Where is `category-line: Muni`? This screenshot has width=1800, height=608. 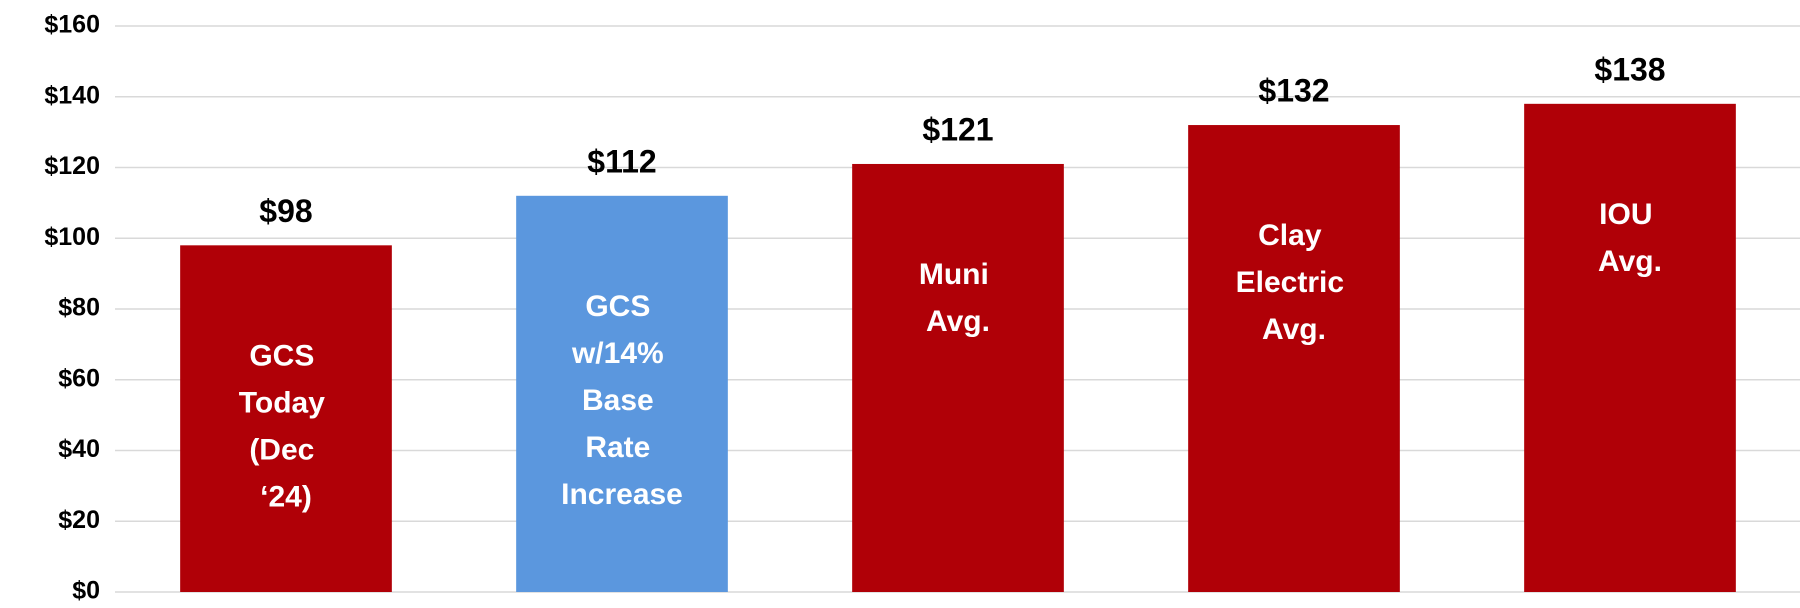 category-line: Muni is located at coordinates (958, 274).